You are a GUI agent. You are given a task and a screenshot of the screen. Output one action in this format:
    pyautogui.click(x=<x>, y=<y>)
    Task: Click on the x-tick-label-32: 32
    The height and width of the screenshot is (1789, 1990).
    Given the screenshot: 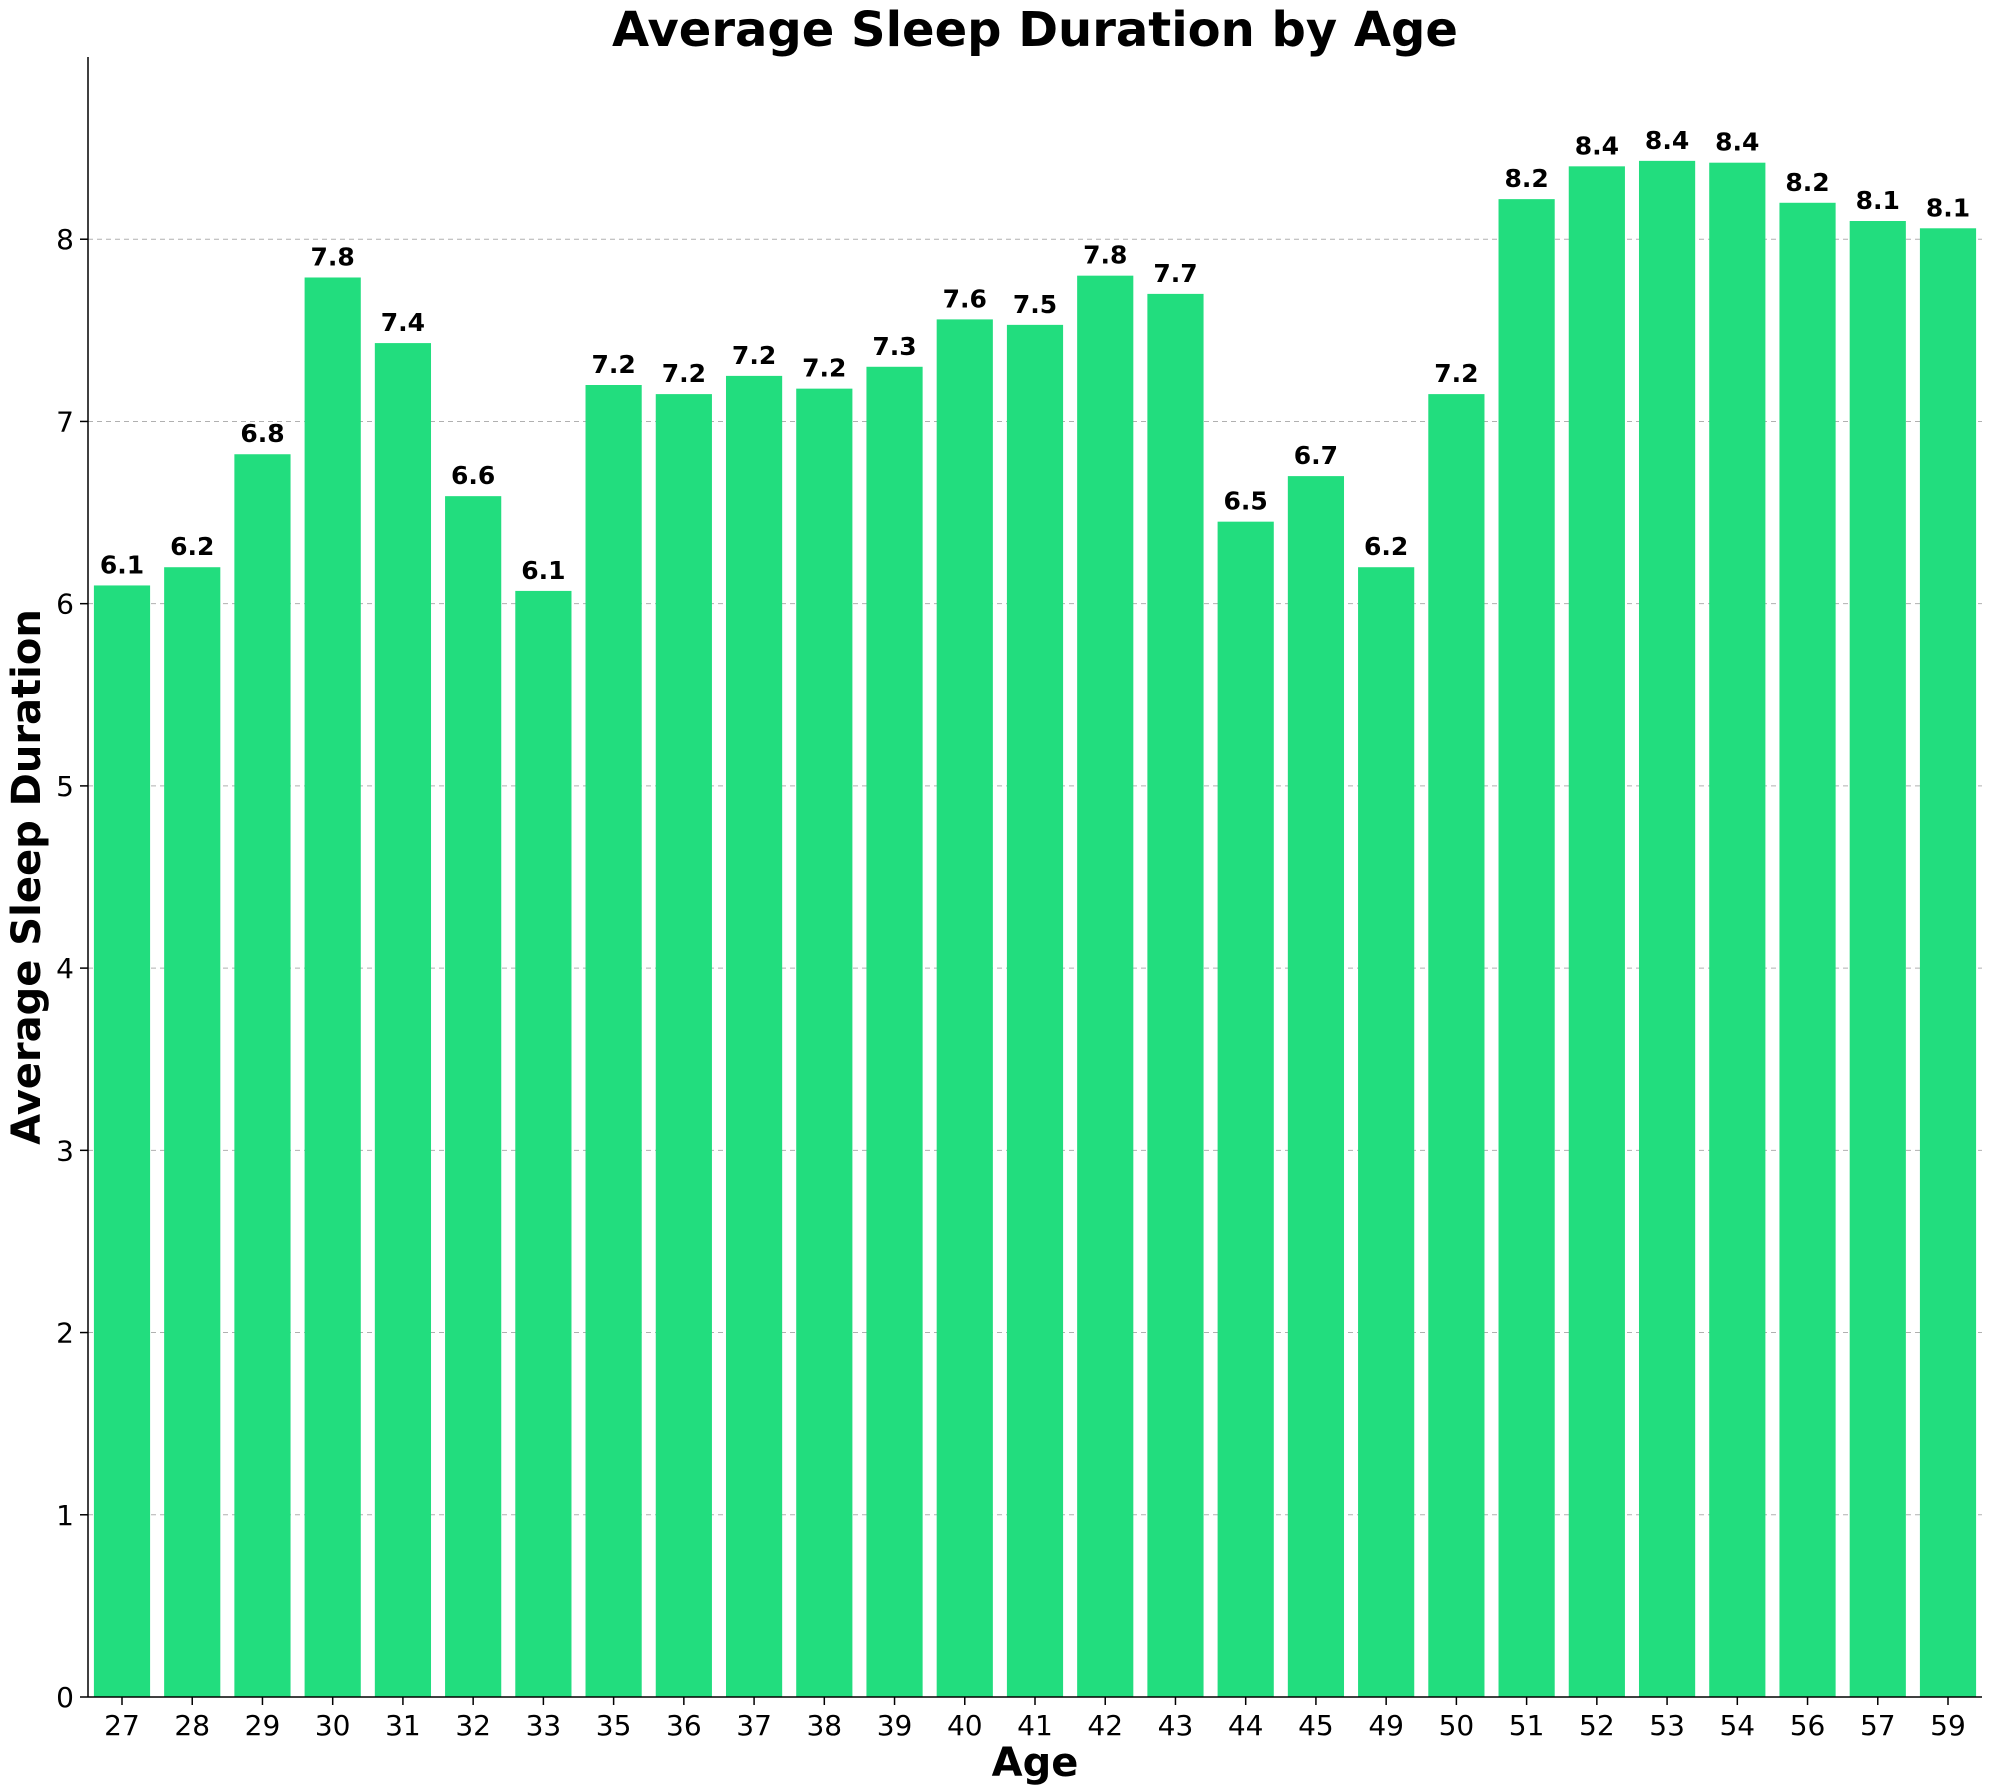 What is the action you would take?
    pyautogui.click(x=473, y=1725)
    